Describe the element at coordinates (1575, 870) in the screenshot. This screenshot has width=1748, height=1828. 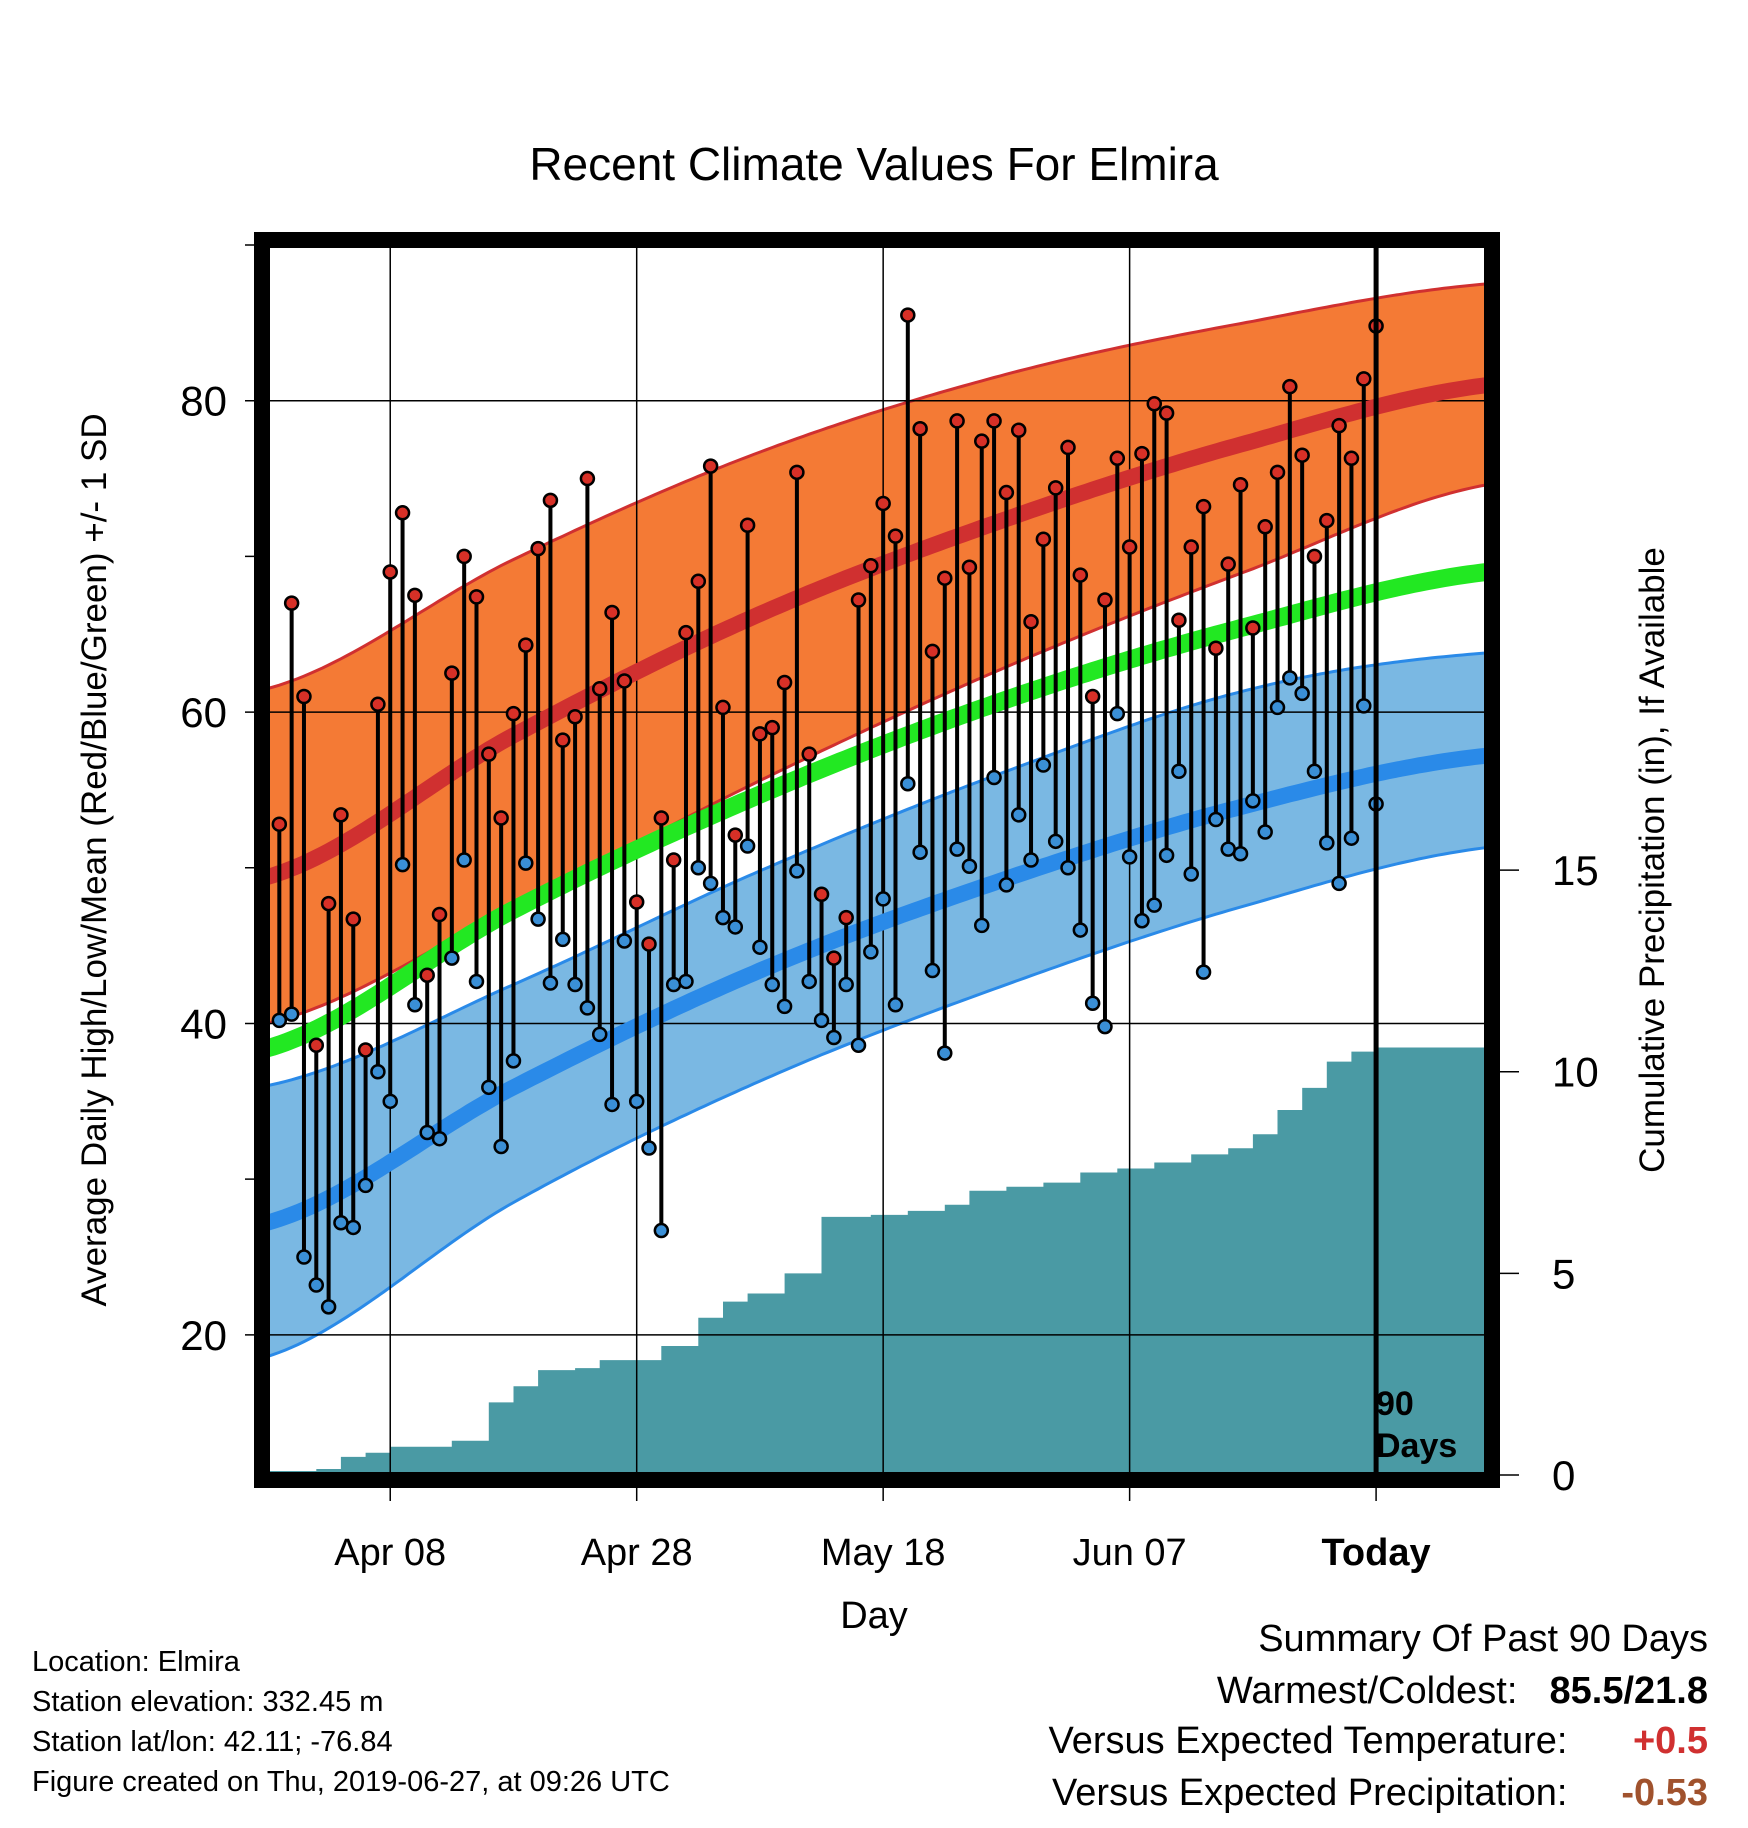
I see `y-tick-label-right: 15` at that location.